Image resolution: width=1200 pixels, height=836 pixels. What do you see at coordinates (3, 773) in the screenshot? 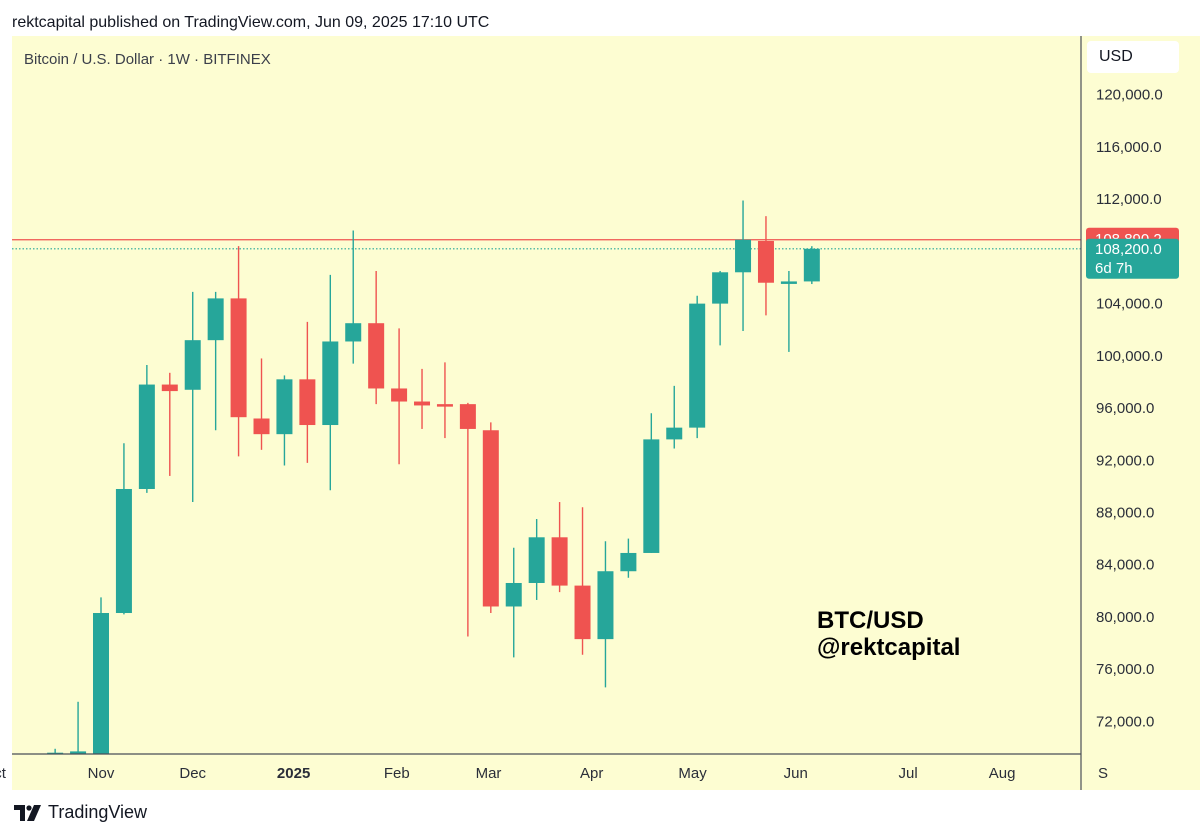
I see `x-tick-label: ct` at bounding box center [3, 773].